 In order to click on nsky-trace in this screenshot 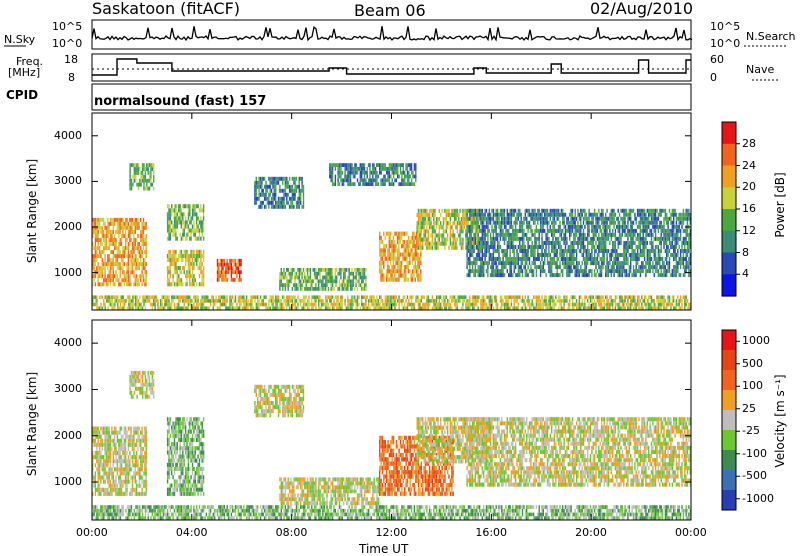, I will do `click(392, 33)`.